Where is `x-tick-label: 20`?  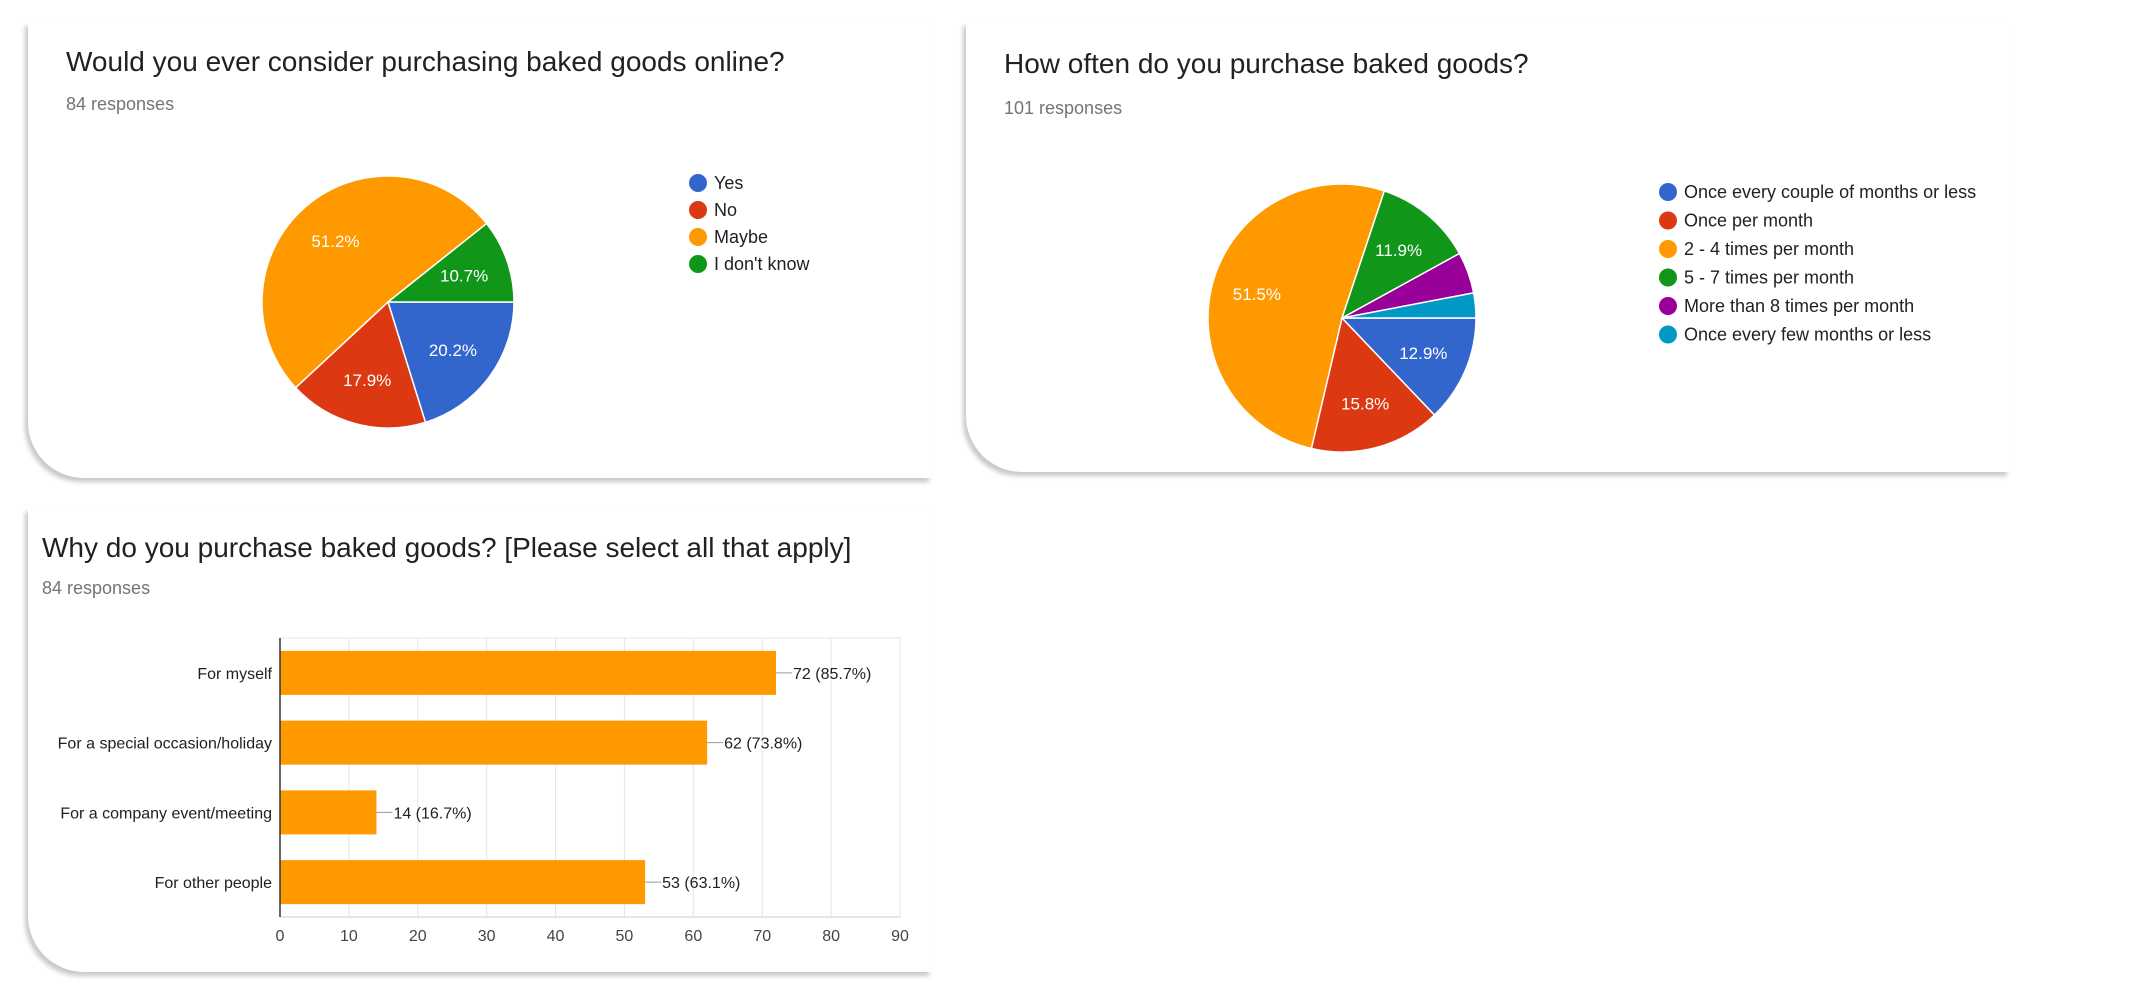 x-tick-label: 20 is located at coordinates (418, 936).